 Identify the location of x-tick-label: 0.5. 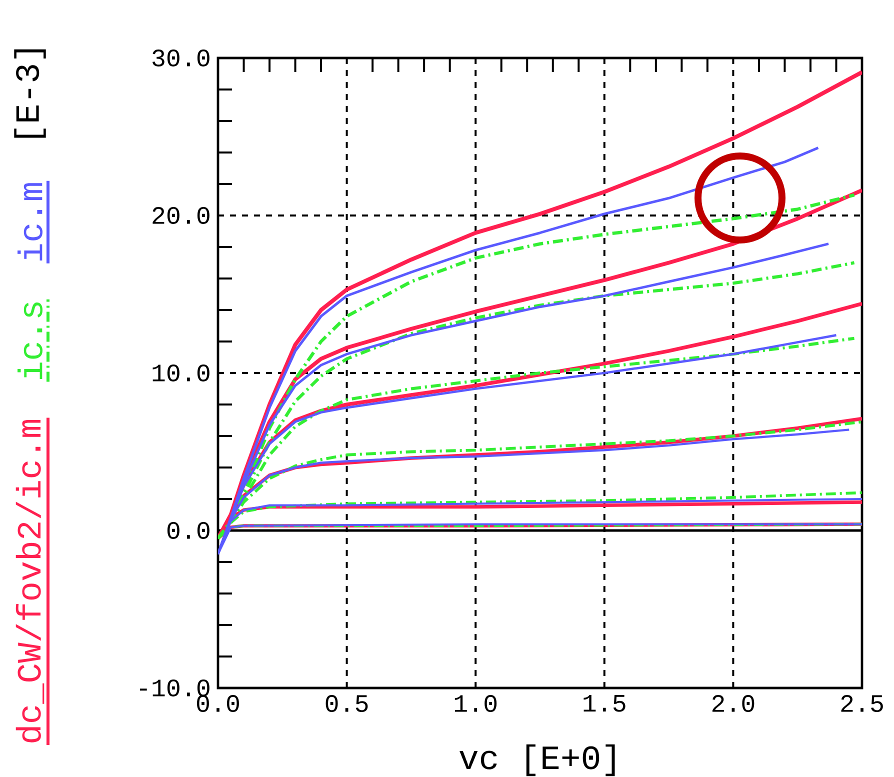
(347, 703).